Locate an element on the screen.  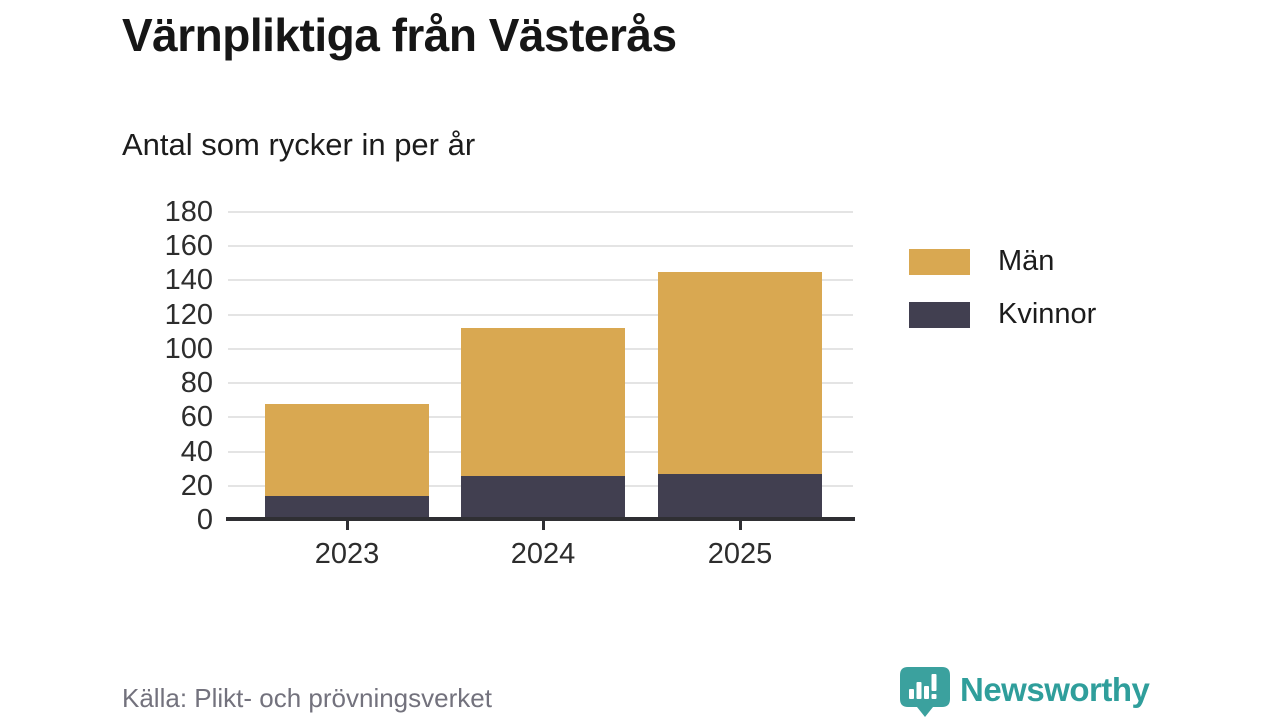
y-tick-label: 100 is located at coordinates (188, 348).